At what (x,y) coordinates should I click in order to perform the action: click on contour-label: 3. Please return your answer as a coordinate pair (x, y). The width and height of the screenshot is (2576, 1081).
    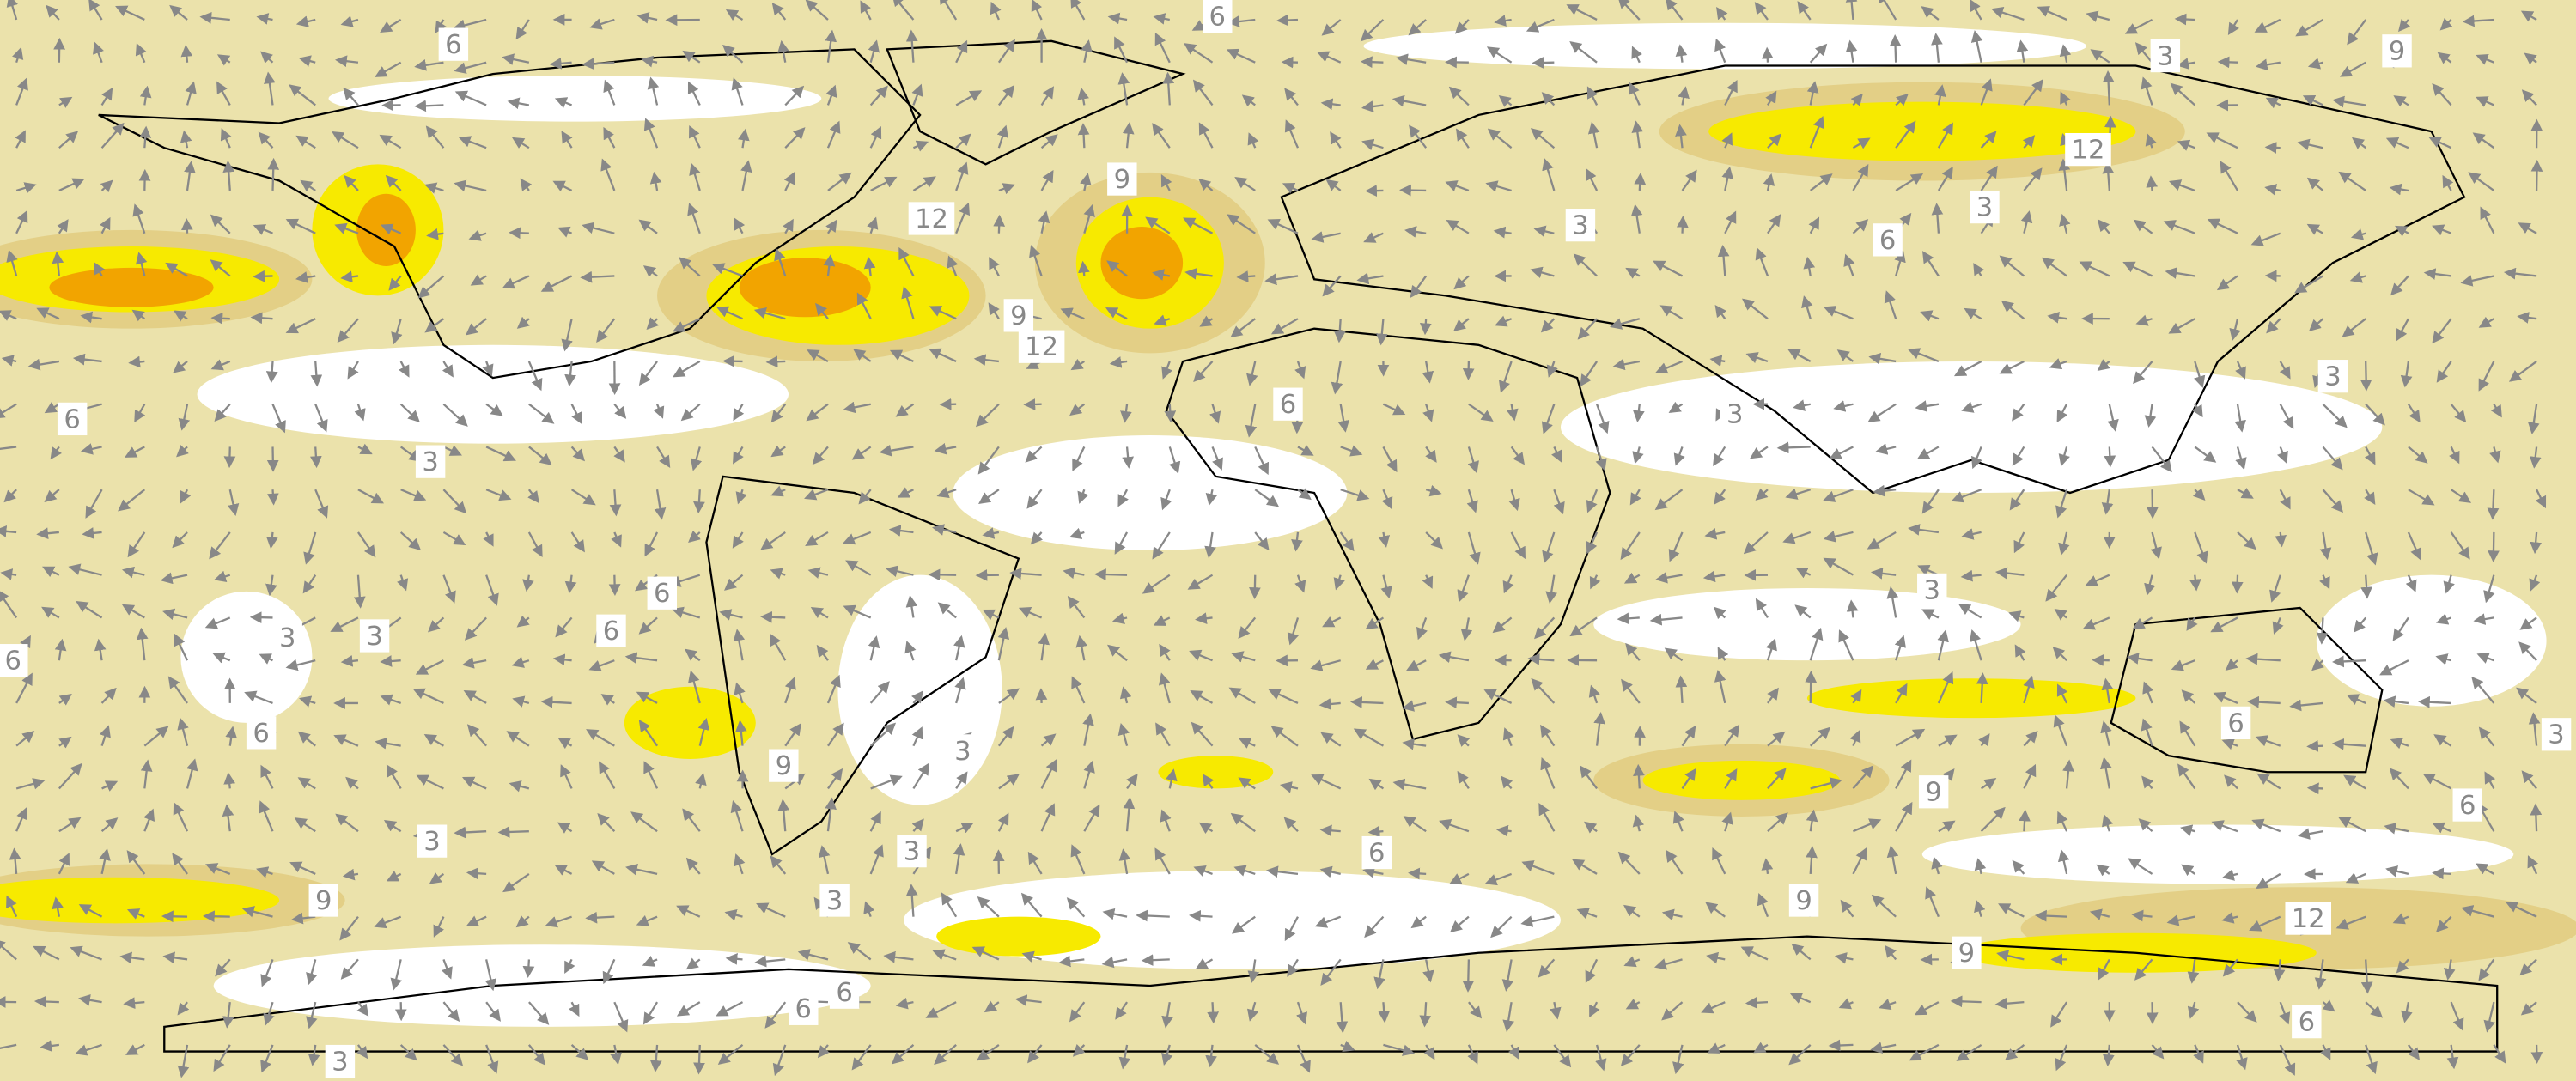
    Looking at the image, I should click on (1734, 415).